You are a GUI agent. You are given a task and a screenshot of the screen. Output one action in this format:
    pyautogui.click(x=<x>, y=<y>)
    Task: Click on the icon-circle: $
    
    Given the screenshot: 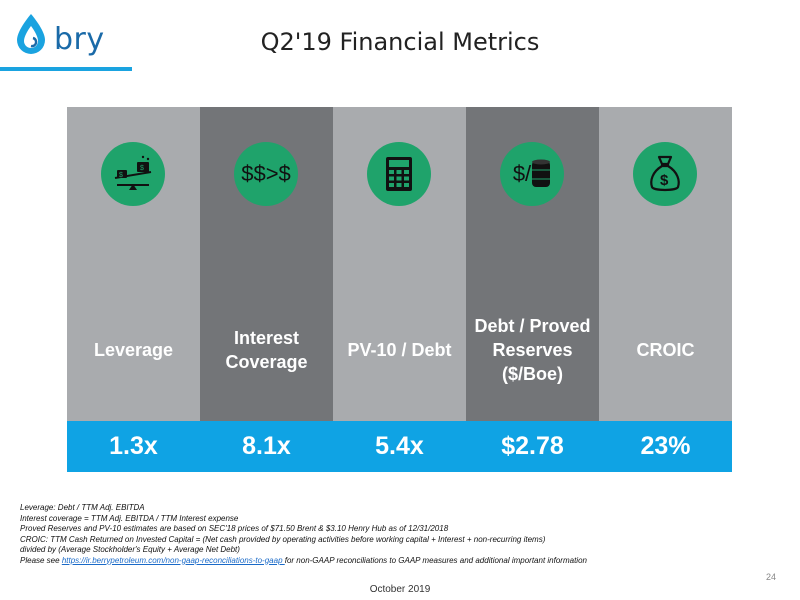 What is the action you would take?
    pyautogui.click(x=665, y=174)
    